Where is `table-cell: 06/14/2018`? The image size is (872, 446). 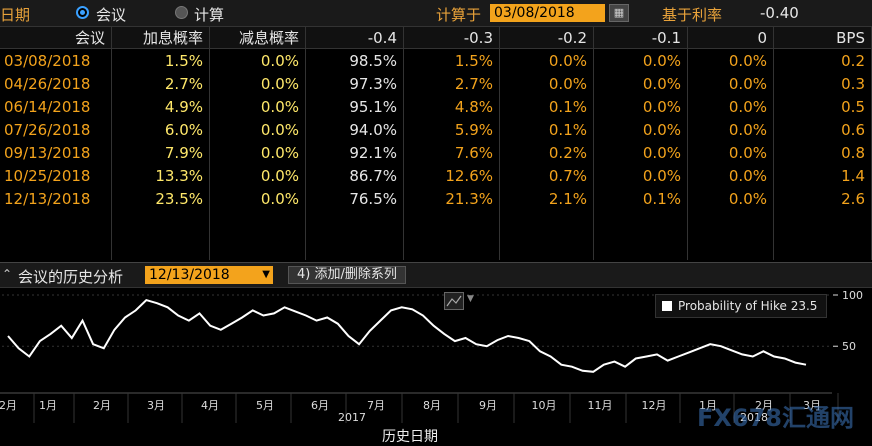
table-cell: 06/14/2018 is located at coordinates (47, 107).